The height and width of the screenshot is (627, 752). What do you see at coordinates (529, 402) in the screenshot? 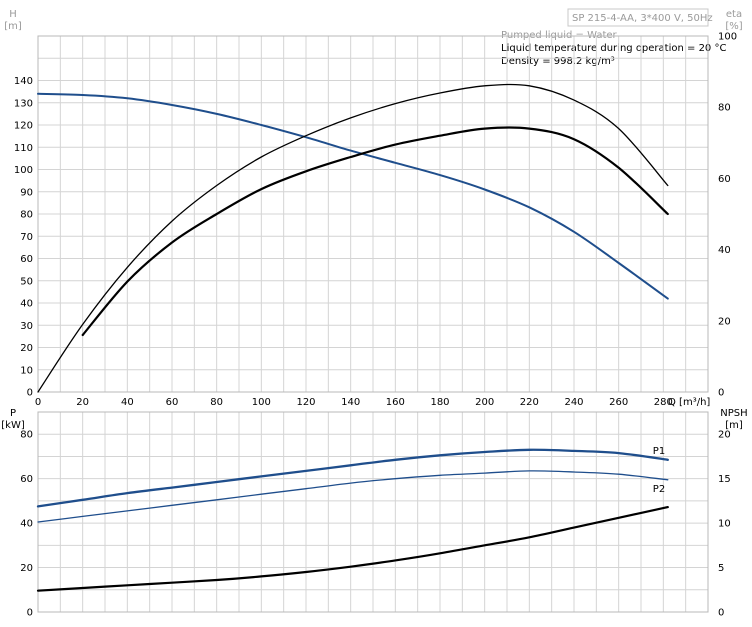
I see `x-tick-label: 220` at bounding box center [529, 402].